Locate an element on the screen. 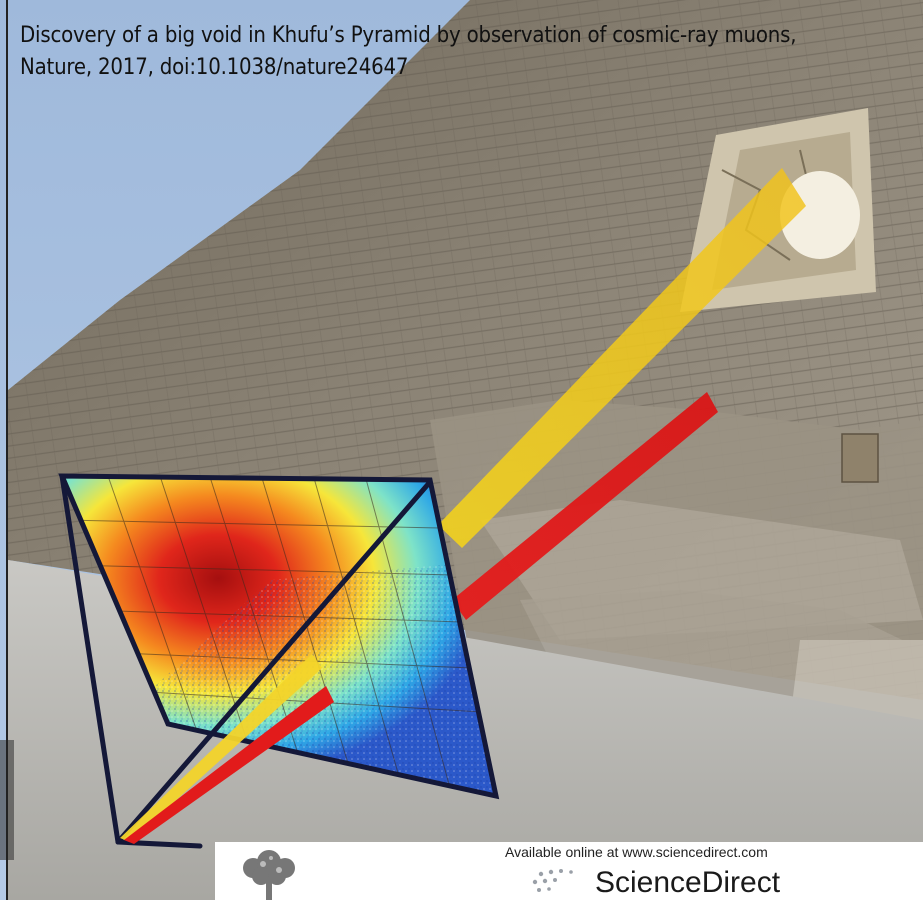 The height and width of the screenshot is (900, 923). red-beam is located at coordinates (585, 506).